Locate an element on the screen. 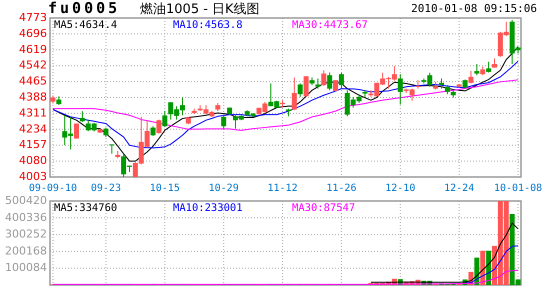 The width and height of the screenshot is (545, 300). y-tick-label: 4311 is located at coordinates (33, 113).